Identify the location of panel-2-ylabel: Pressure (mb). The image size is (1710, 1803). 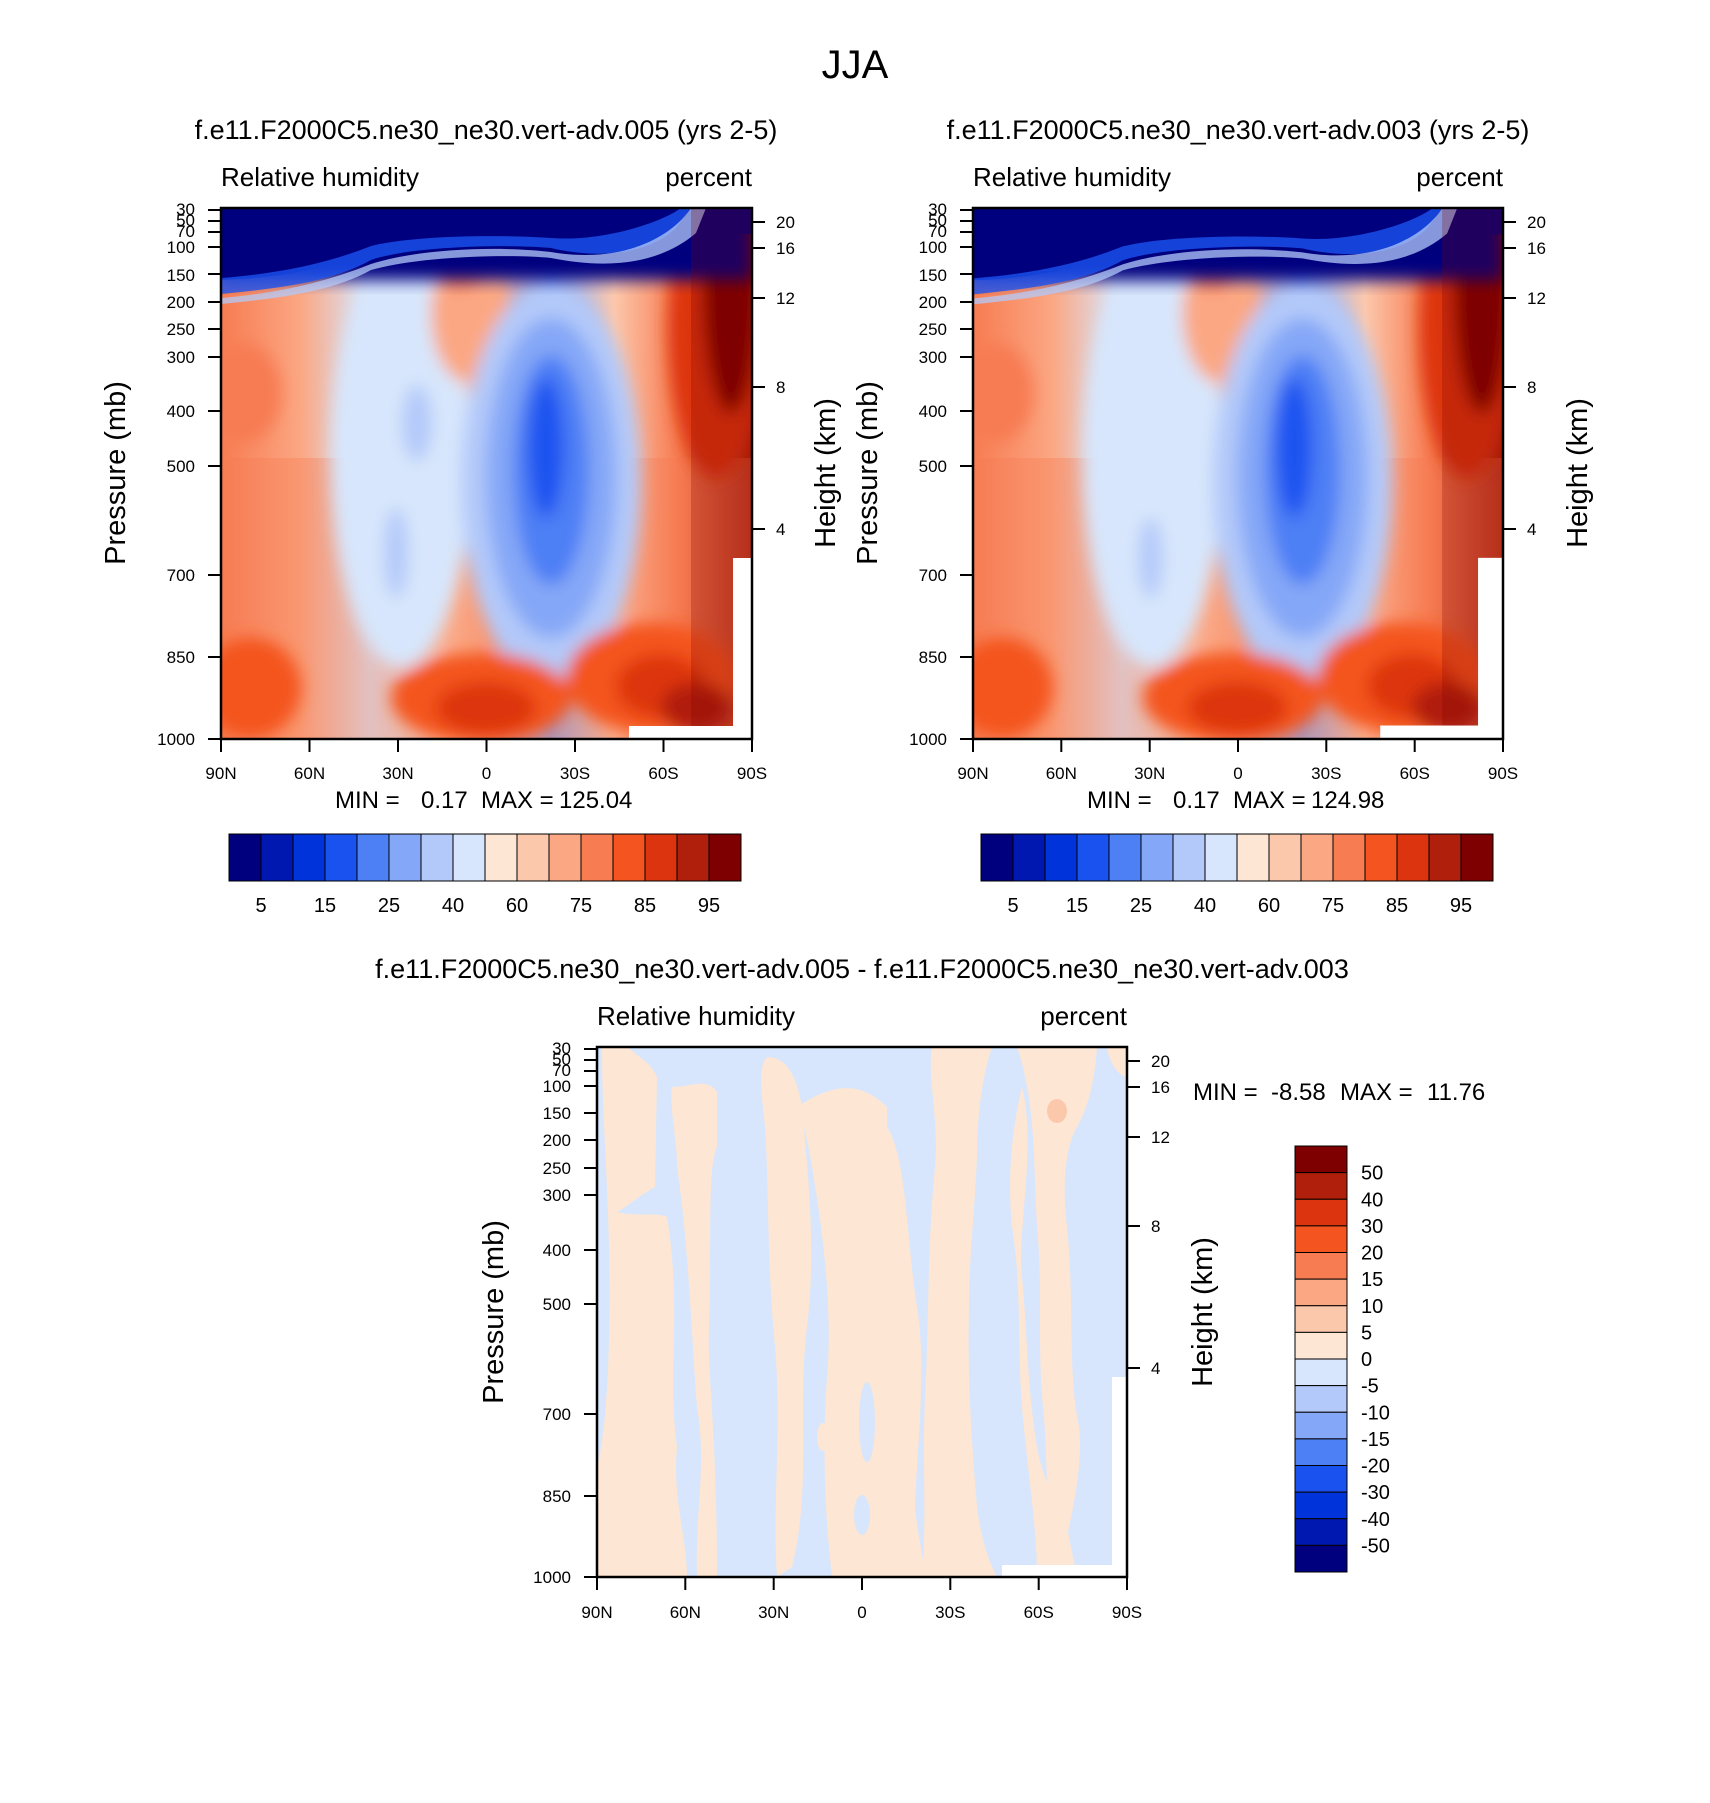
(868, 473).